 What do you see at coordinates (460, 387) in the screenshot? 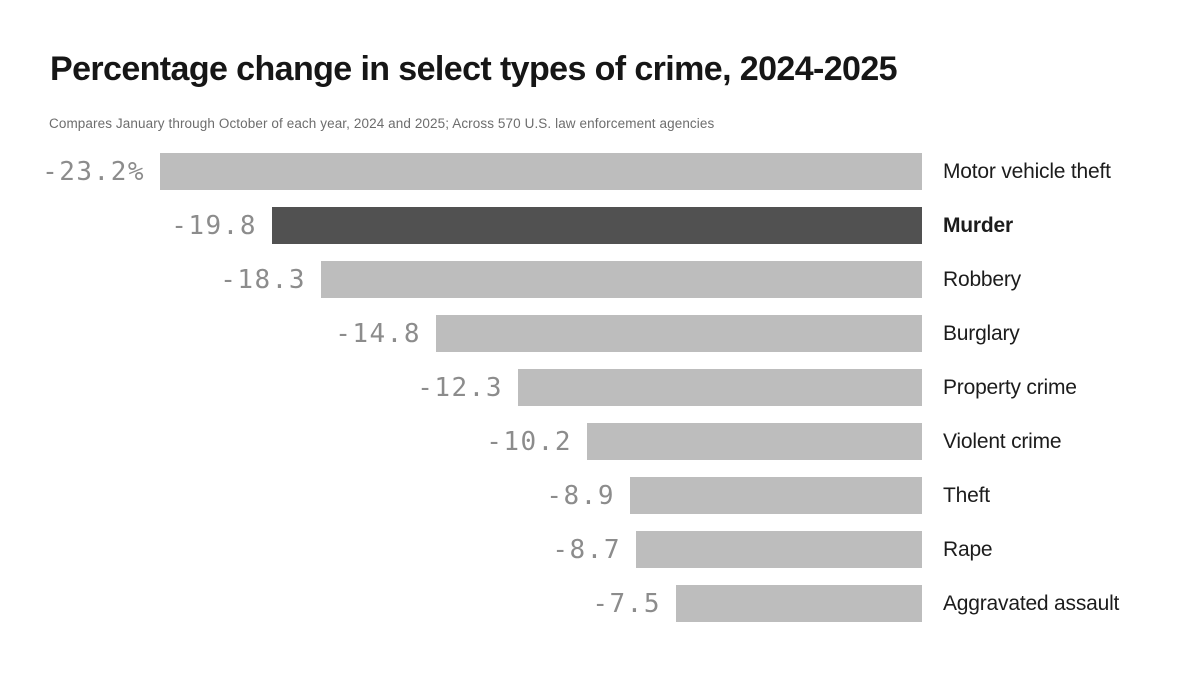
I see `bar-value-label: -12.3` at bounding box center [460, 387].